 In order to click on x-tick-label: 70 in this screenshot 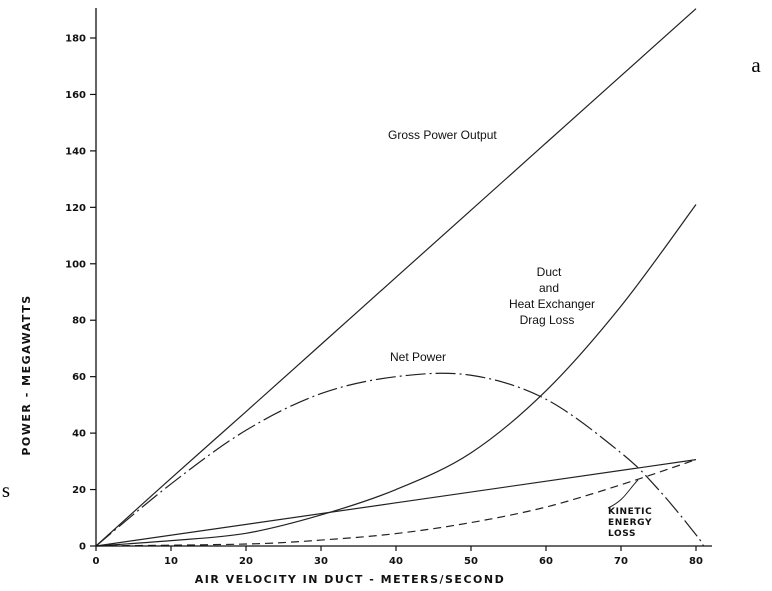, I will do `click(621, 561)`.